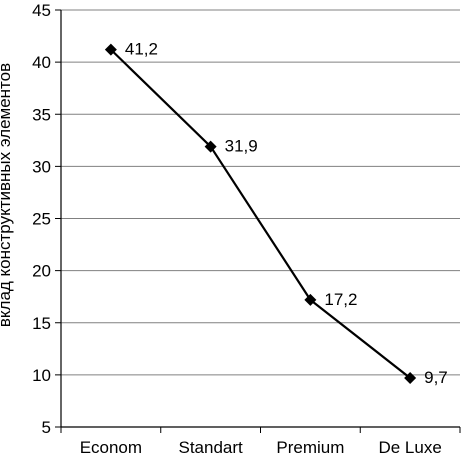  What do you see at coordinates (41, 10) in the screenshot?
I see `y-tick-label: 45` at bounding box center [41, 10].